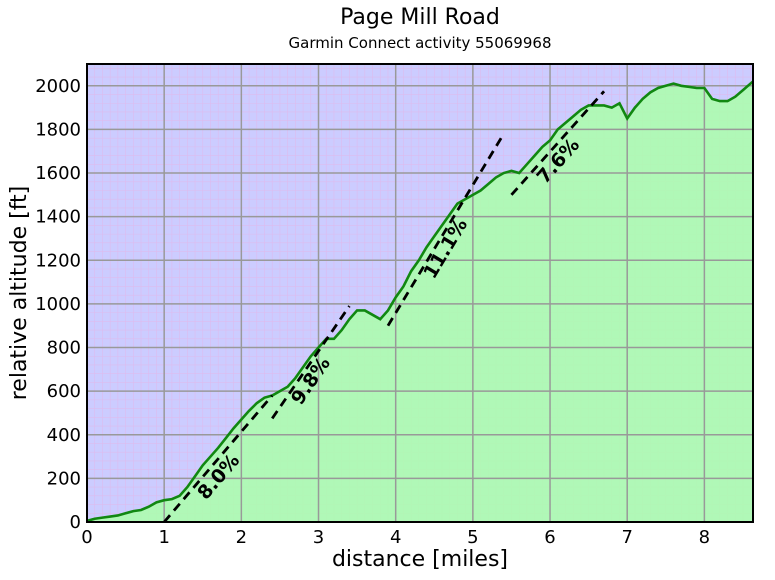 The width and height of the screenshot is (775, 580). Describe the element at coordinates (64, 348) in the screenshot. I see `y-tick-label: 800` at that location.